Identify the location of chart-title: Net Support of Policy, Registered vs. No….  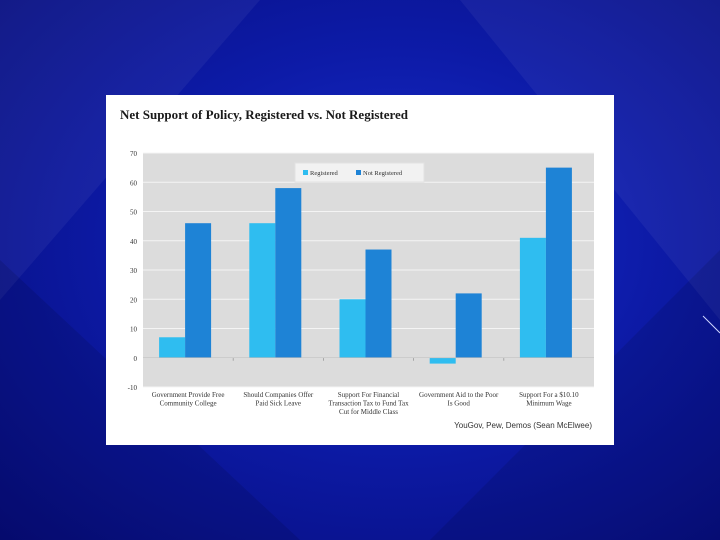
(264, 114).